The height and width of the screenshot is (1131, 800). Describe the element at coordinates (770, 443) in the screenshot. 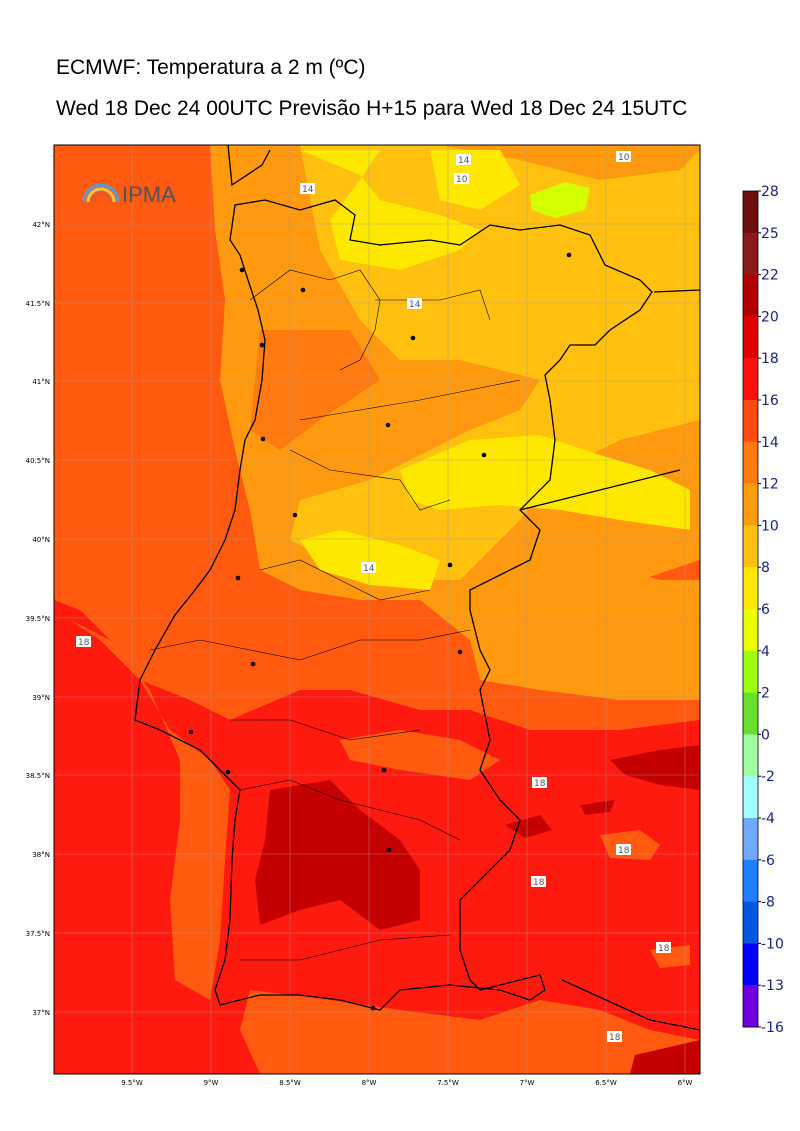

I see `colorbar-label: 14` at that location.